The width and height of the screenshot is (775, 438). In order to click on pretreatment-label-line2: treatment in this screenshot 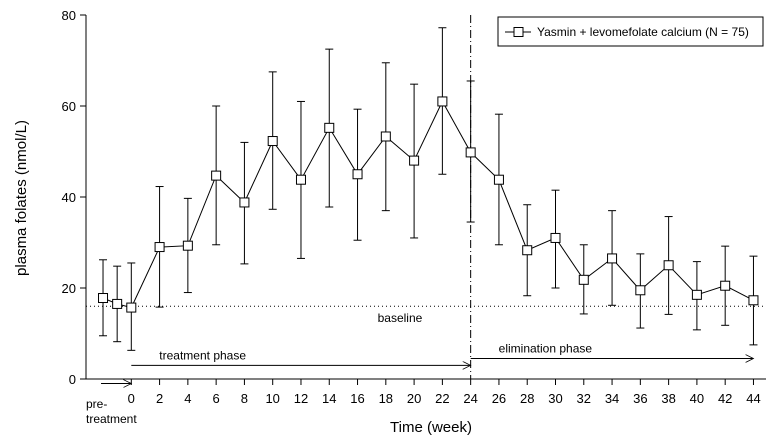, I will do `click(111, 419)`.